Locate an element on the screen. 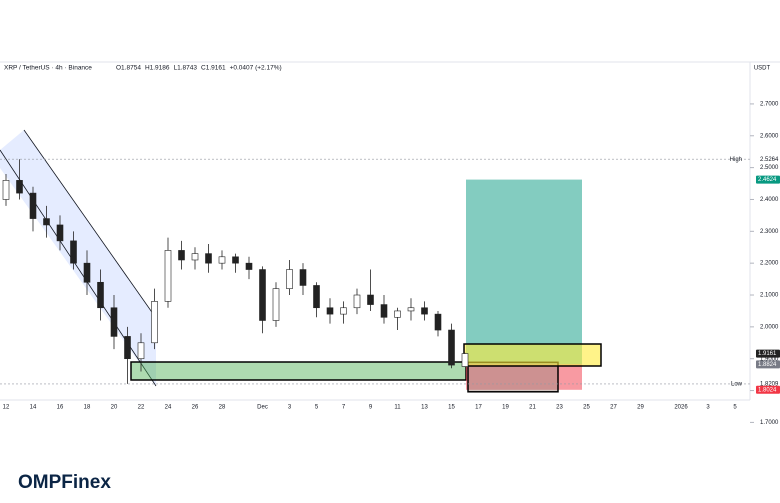 This screenshot has width=780, height=503. demand-zone is located at coordinates (298, 371).